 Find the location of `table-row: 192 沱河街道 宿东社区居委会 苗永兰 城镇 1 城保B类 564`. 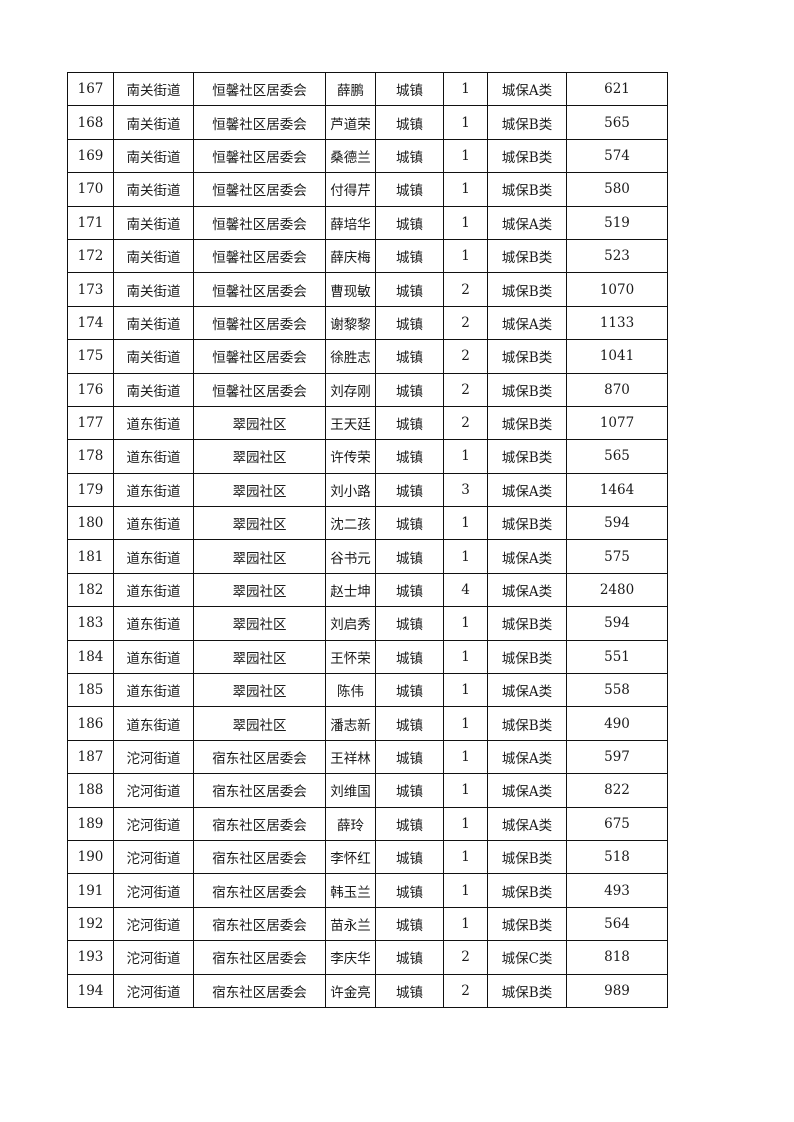

table-row: 192 沱河街道 宿东社区居委会 苗永兰 城镇 1 城保B类 564 is located at coordinates (367, 924).